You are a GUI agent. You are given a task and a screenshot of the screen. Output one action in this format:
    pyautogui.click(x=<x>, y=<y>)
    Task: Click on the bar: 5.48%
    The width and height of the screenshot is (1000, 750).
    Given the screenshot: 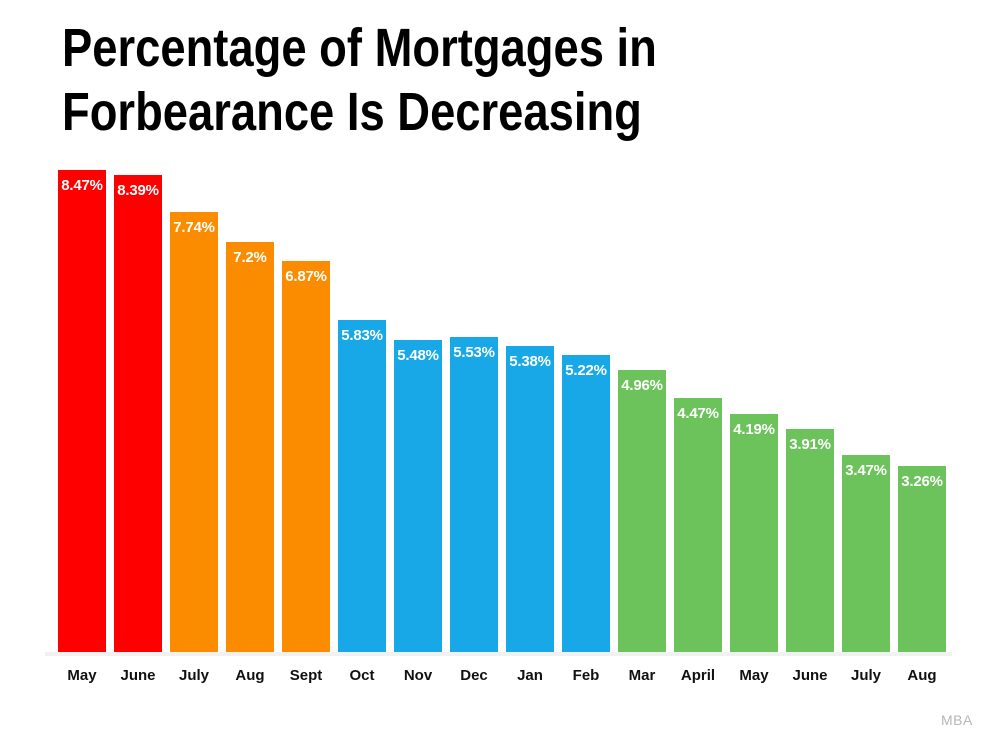 What is the action you would take?
    pyautogui.click(x=418, y=496)
    